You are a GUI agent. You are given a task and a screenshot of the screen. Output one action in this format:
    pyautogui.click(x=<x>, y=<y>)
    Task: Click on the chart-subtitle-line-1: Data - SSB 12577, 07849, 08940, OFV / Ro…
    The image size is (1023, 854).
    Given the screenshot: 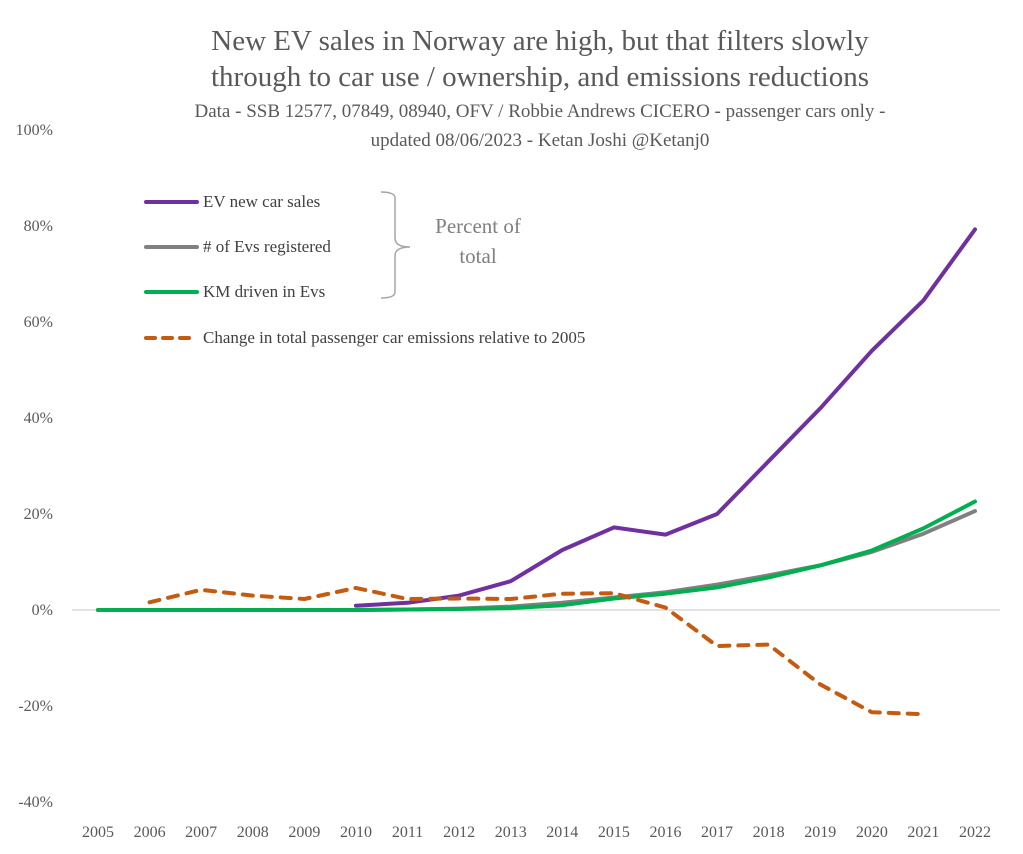 What is the action you would take?
    pyautogui.click(x=540, y=111)
    